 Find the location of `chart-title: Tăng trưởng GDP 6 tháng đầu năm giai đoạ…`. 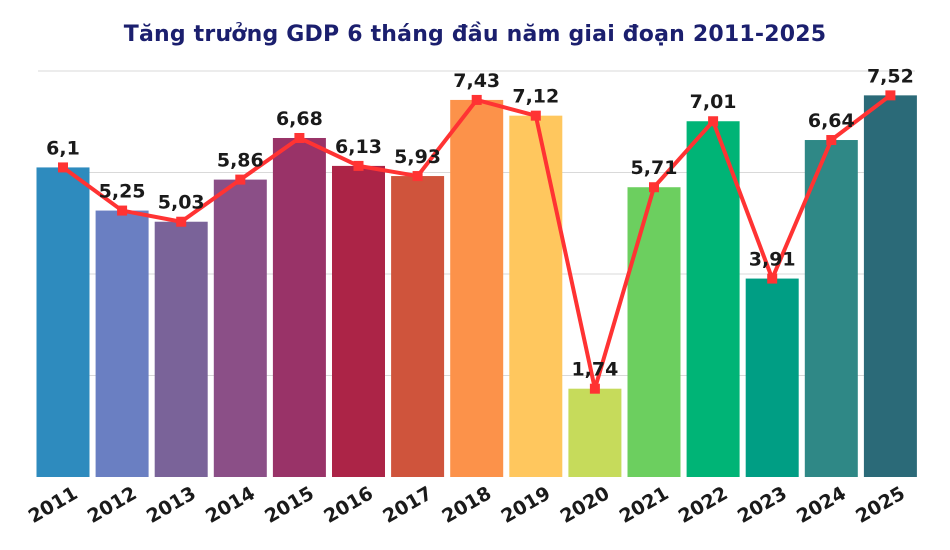

chart-title: Tăng trưởng GDP 6 tháng đầu năm giai đoạ… is located at coordinates (475, 34).